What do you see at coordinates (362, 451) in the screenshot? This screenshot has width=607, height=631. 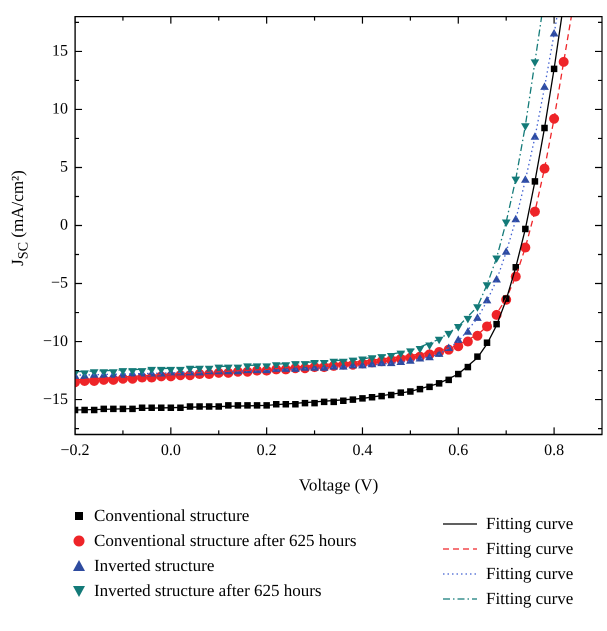 I see `x-tick-label: 0.4` at bounding box center [362, 451].